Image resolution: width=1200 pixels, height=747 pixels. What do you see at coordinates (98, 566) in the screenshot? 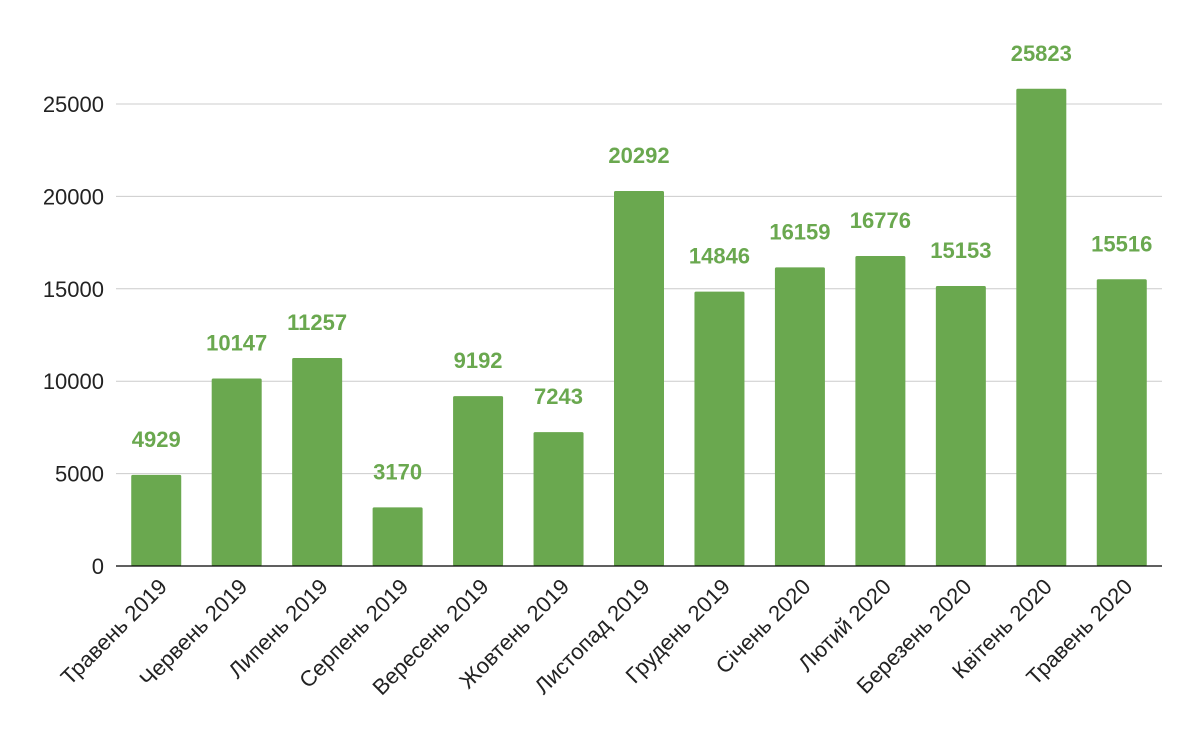
I see `y-tick-label: 0` at bounding box center [98, 566].